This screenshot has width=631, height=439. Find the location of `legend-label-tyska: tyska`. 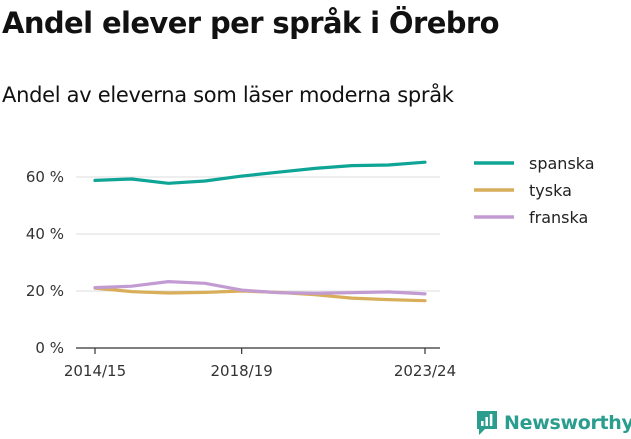

legend-label-tyska: tyska is located at coordinates (550, 190).